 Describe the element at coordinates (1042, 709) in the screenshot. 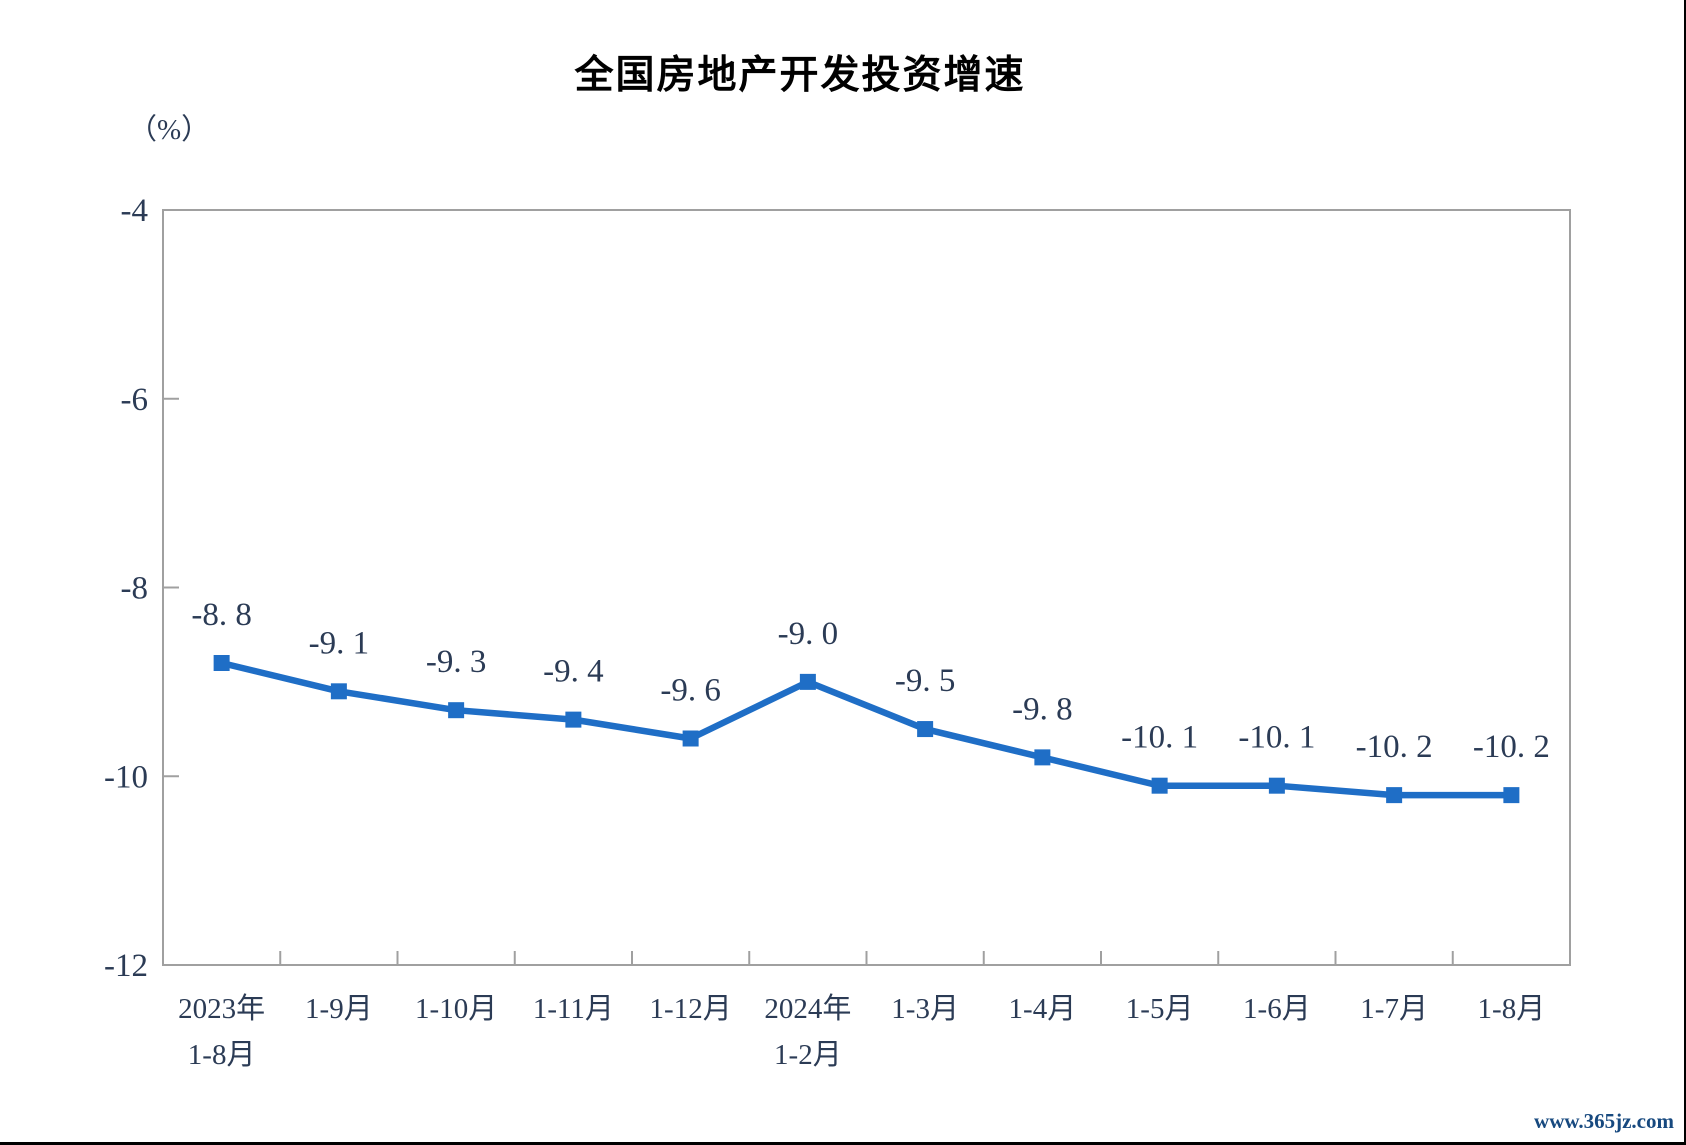

I see `data-point-label: -9. 8` at that location.